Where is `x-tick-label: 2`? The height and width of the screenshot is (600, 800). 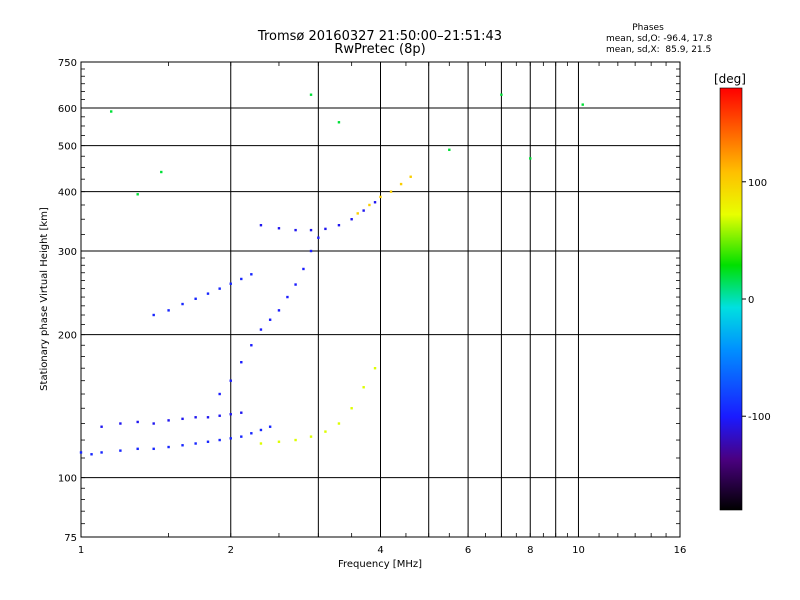
x-tick-label: 2 is located at coordinates (231, 550).